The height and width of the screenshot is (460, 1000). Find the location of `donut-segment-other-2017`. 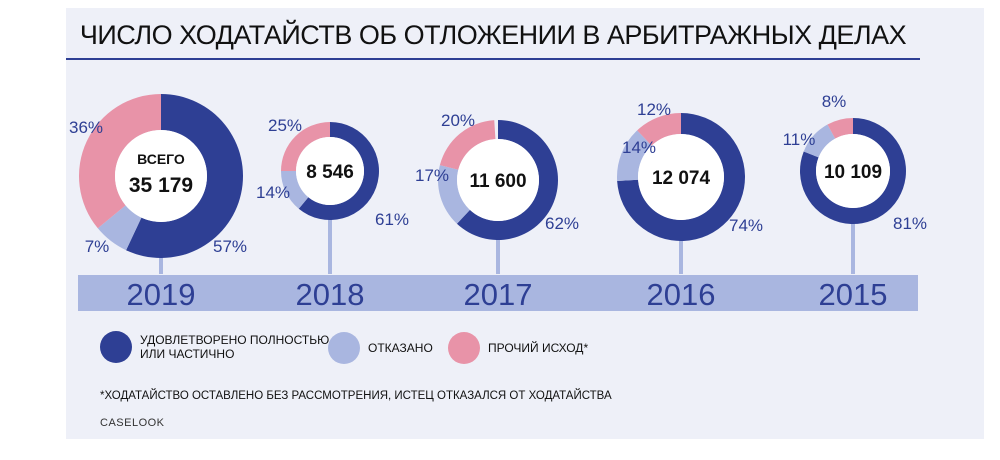

donut-segment-other-2017 is located at coordinates (467, 145).